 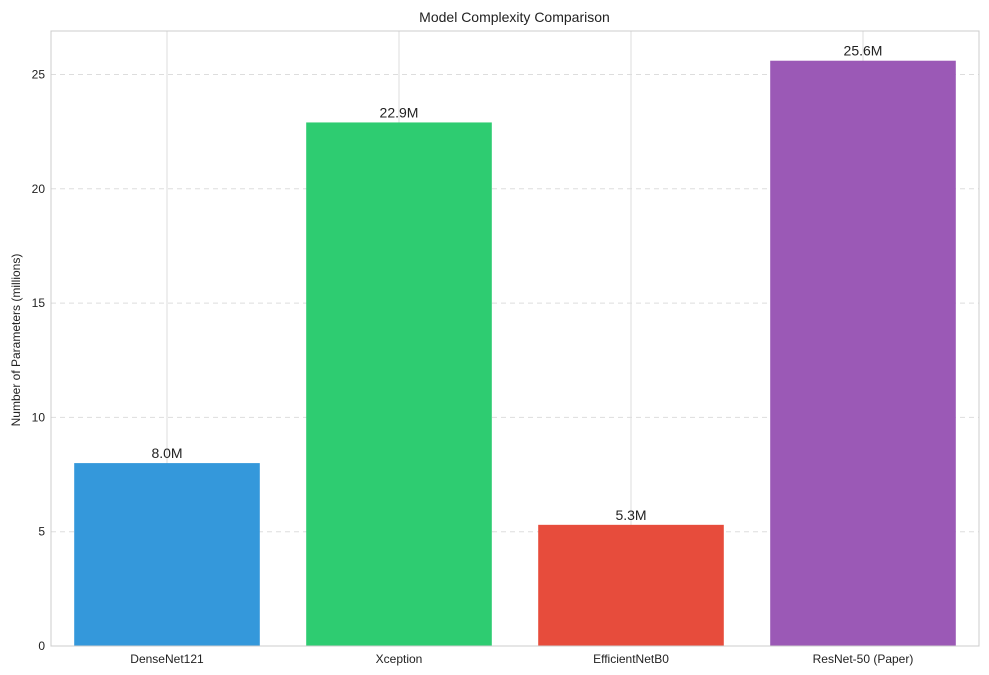 I want to click on x-tick-label: EfficientNetB0, so click(x=631, y=659).